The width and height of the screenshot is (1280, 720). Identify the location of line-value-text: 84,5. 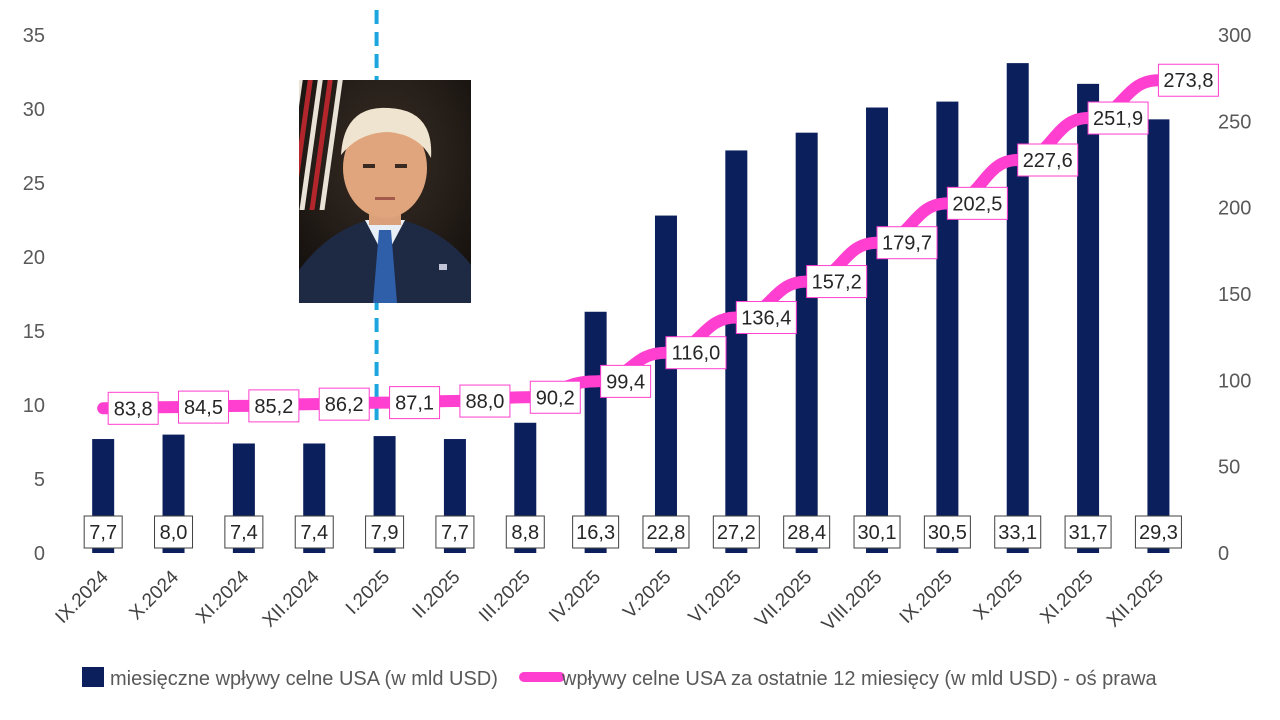
(203, 408).